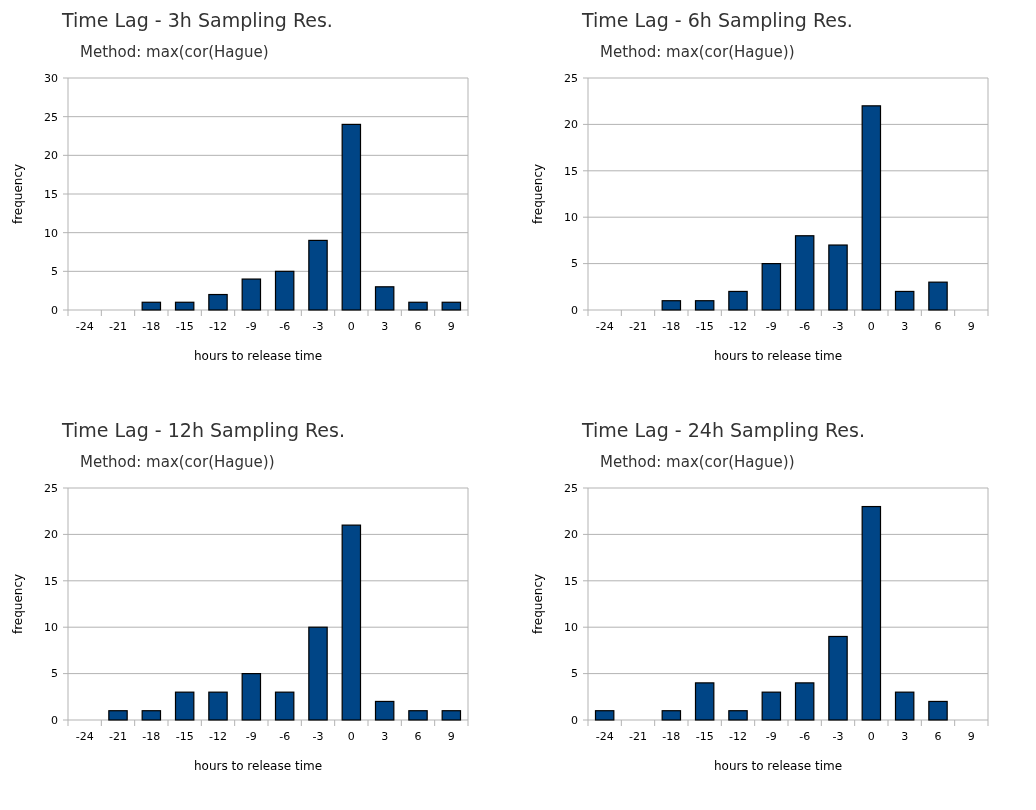 The image size is (1036, 810). I want to click on chart-title: Time Lag - 3h Sampling Res., so click(197, 20).